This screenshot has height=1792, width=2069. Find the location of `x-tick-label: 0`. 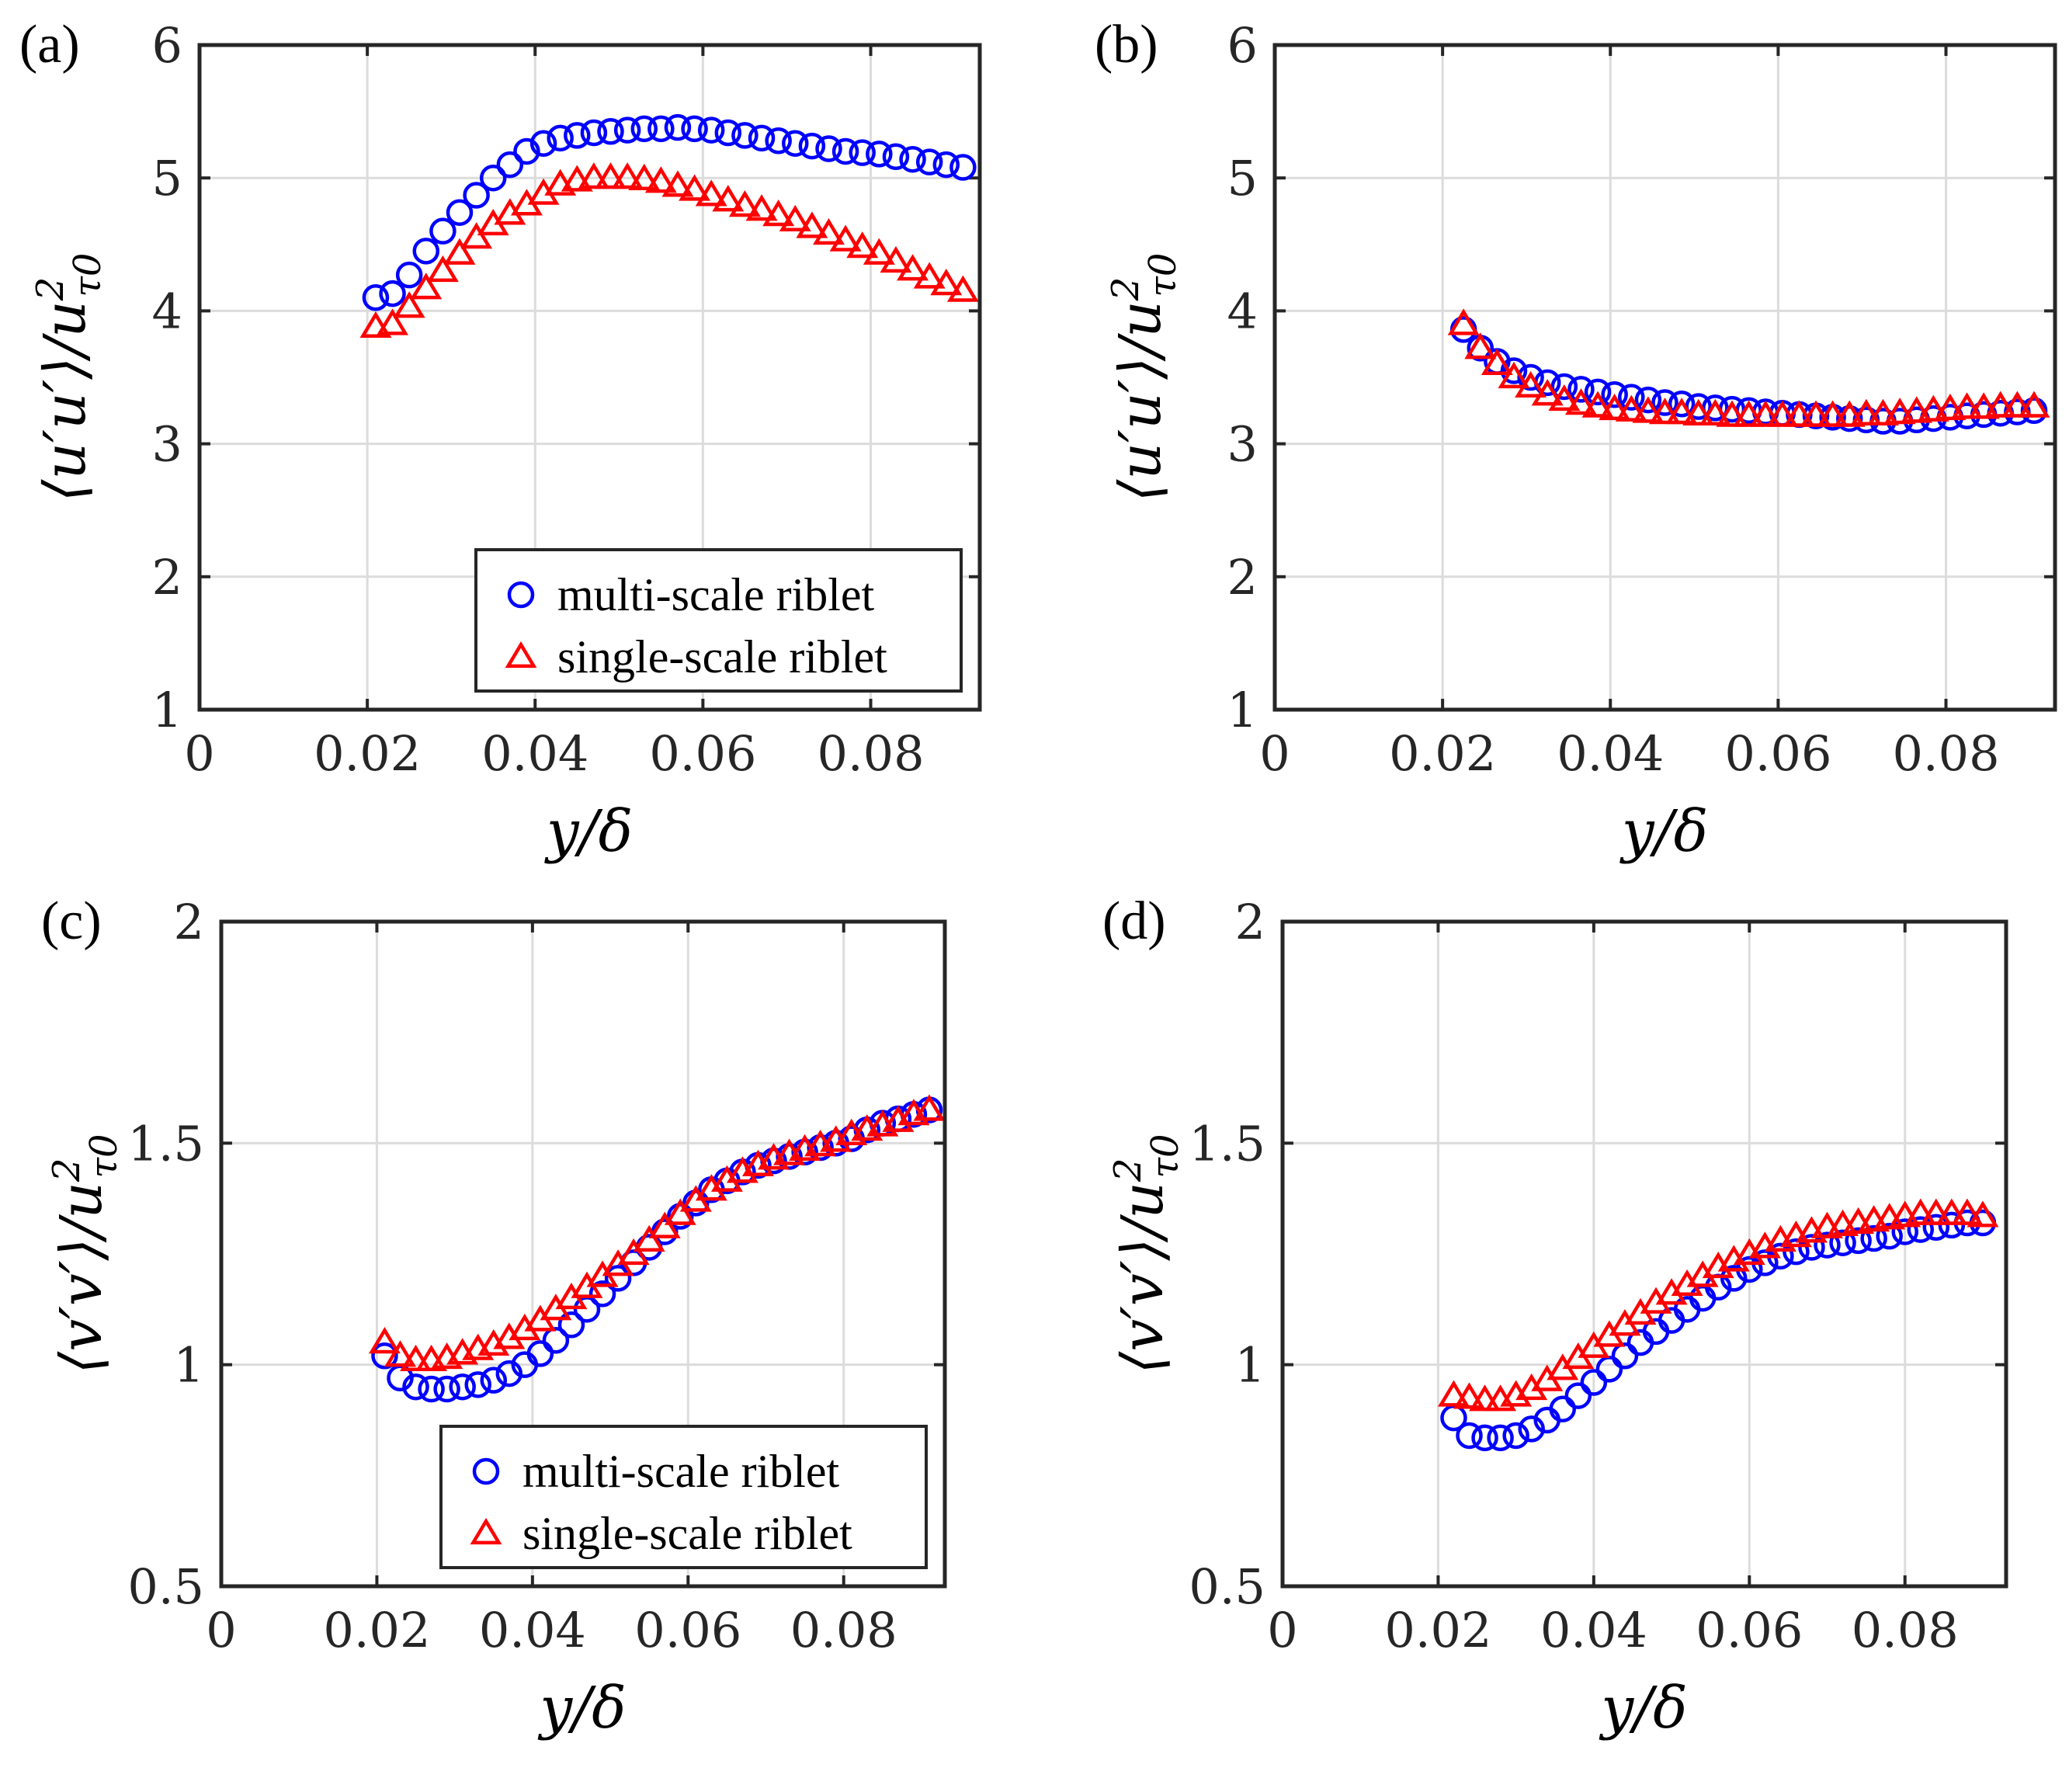

x-tick-label: 0 is located at coordinates (221, 1630).